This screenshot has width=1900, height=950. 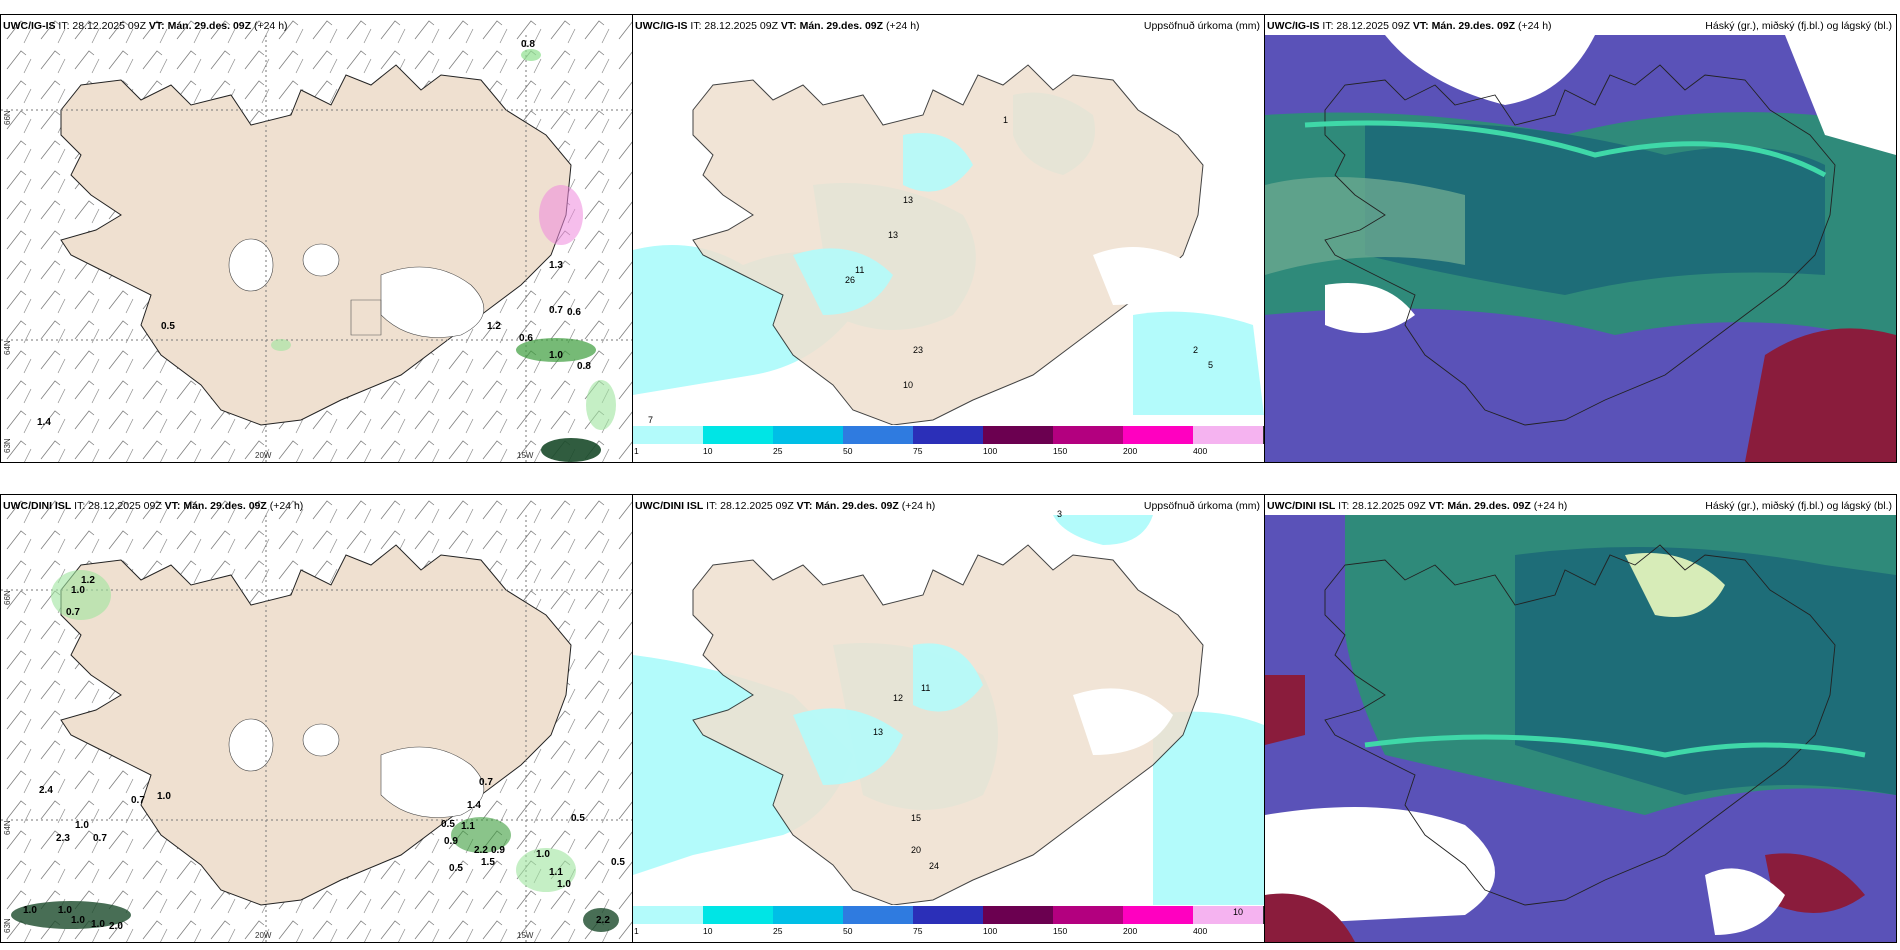 I want to click on model-name: UWC/DINI ISL, so click(x=37, y=506).